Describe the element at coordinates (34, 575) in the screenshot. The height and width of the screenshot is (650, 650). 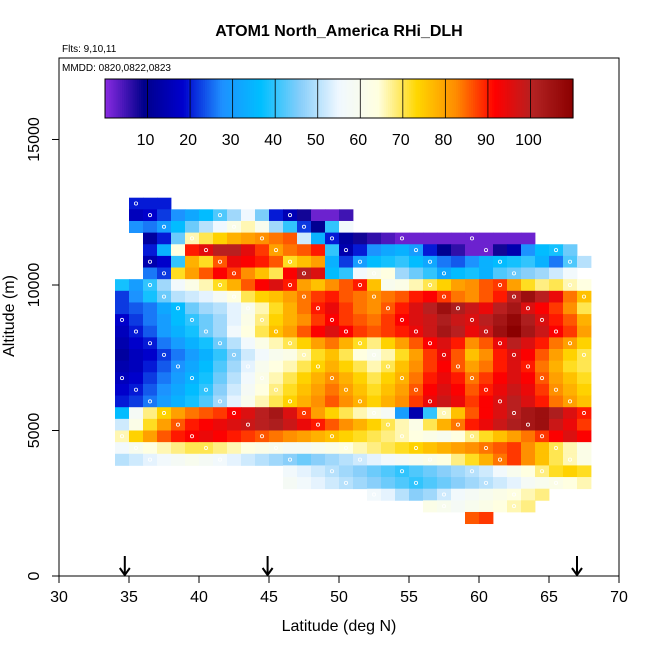
I see `y-tick-label: 0` at that location.